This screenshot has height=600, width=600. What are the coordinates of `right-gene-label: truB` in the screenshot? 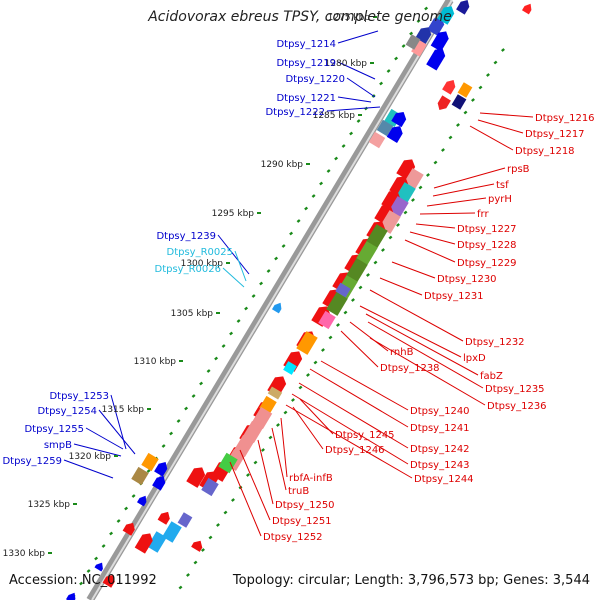 It's located at (298, 491).